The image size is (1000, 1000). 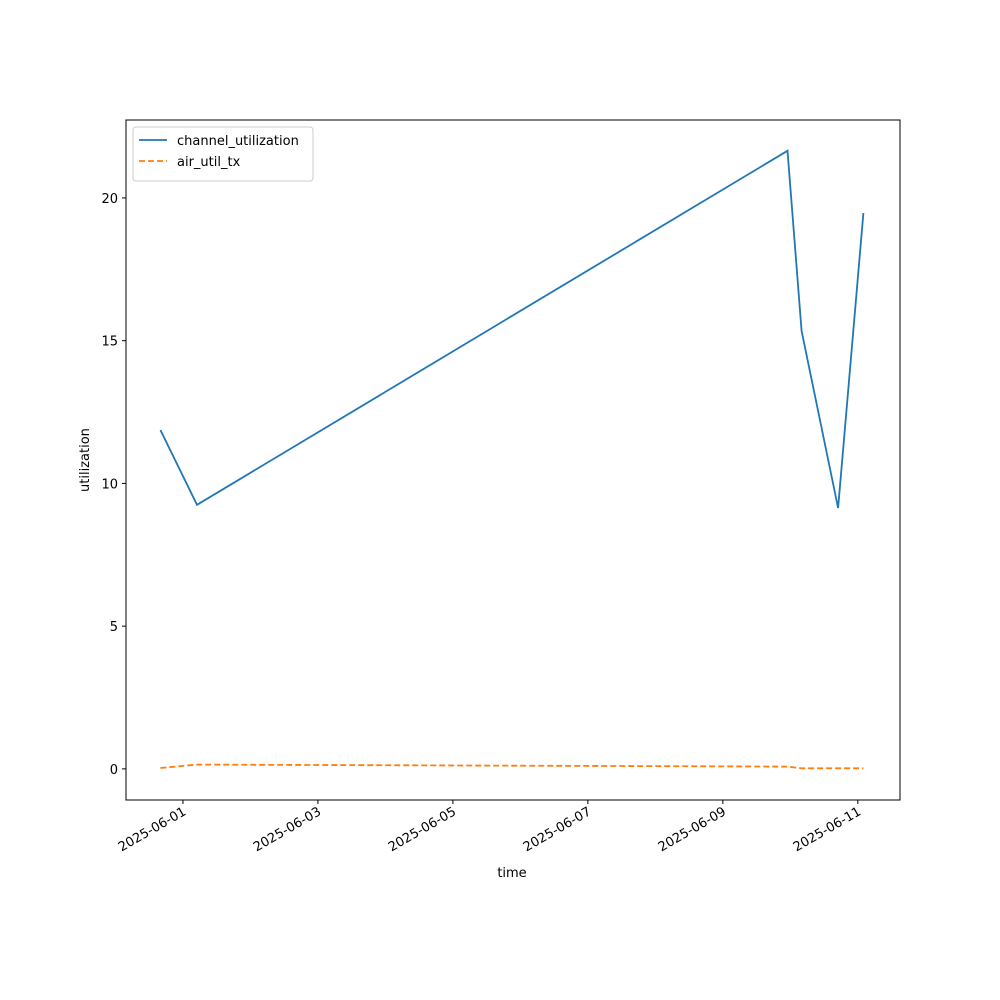 I want to click on y-tick-label: 15, so click(x=109, y=342).